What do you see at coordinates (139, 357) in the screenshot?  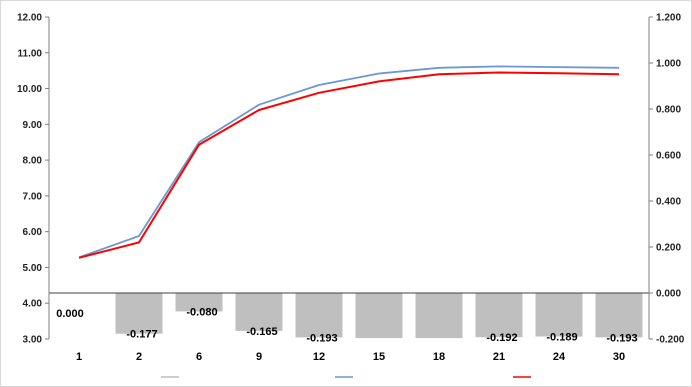 I see `x-tick-label-2: 2` at bounding box center [139, 357].